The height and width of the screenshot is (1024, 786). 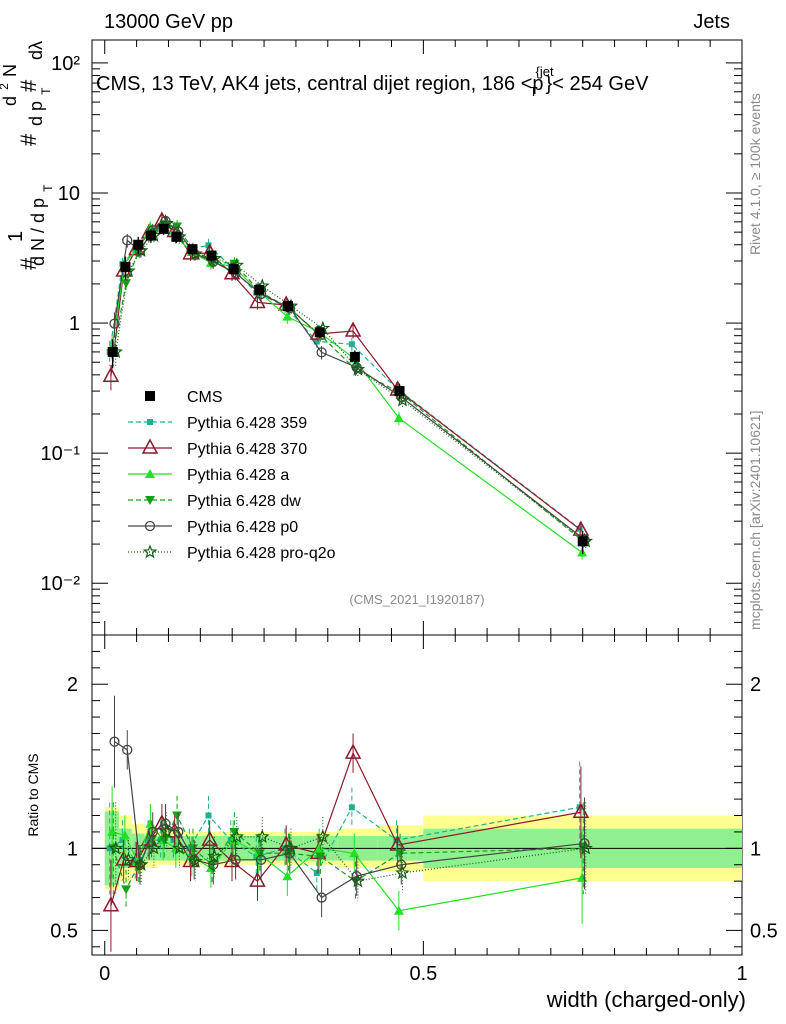 What do you see at coordinates (205, 397) in the screenshot?
I see `legend-label: CMS` at bounding box center [205, 397].